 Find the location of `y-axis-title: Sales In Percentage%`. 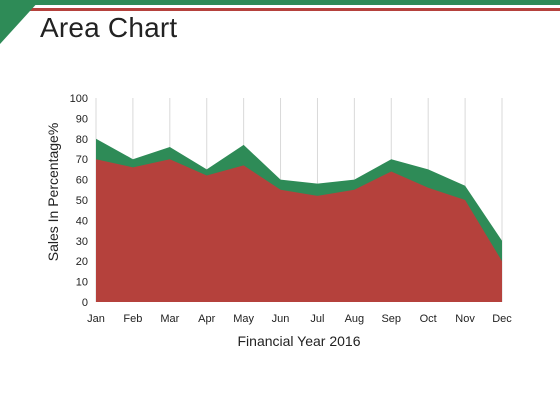

y-axis-title: Sales In Percentage% is located at coordinates (53, 192).